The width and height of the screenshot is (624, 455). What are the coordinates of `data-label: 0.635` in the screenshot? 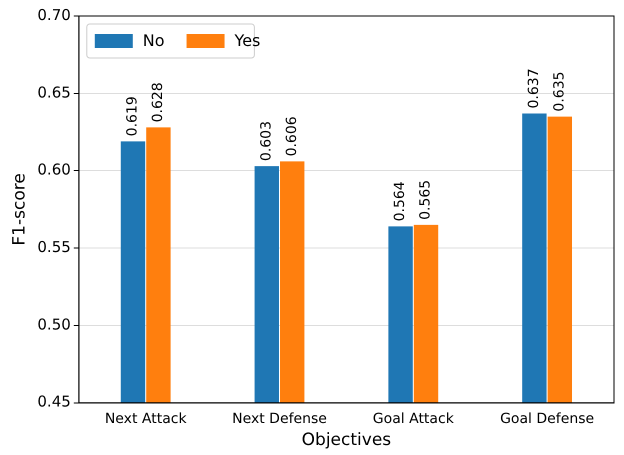 It's located at (559, 91).